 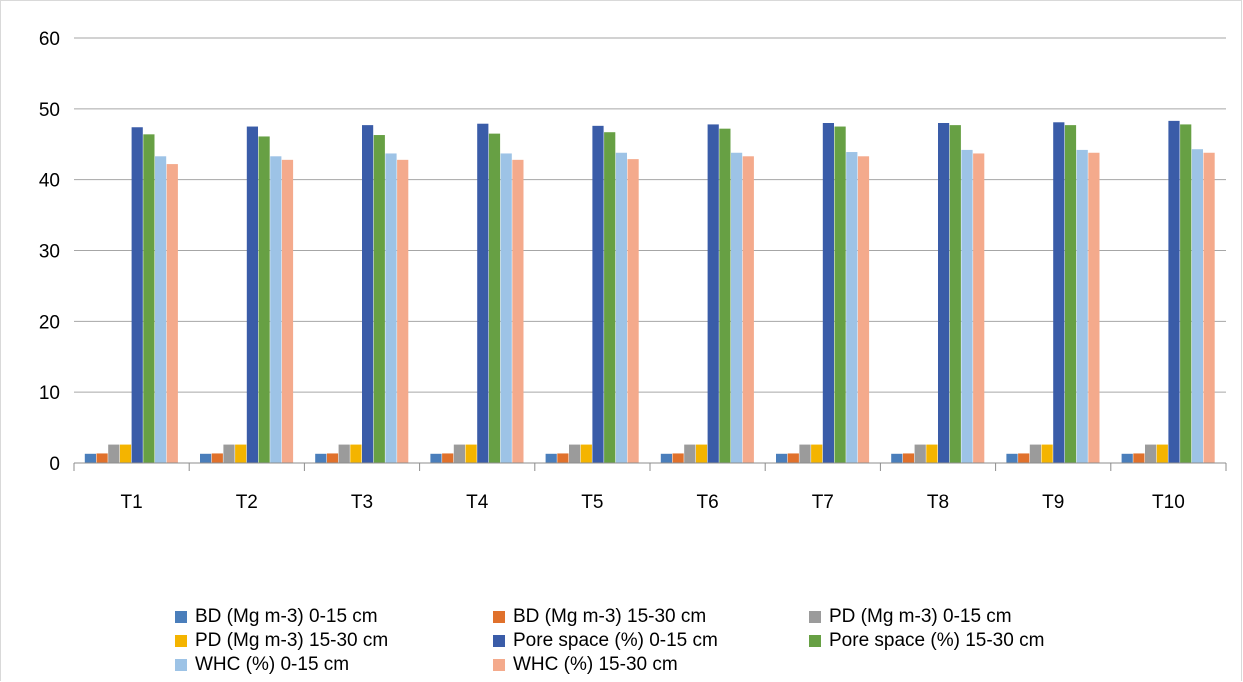 What do you see at coordinates (1053, 502) in the screenshot?
I see `x-tick-label: T9` at bounding box center [1053, 502].